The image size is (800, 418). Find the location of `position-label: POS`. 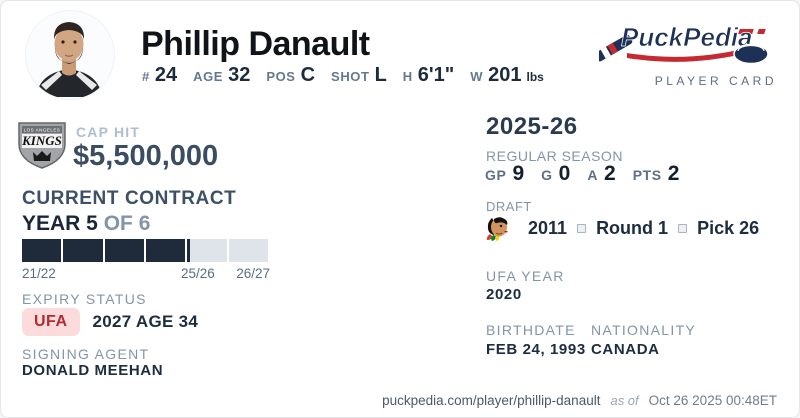

position-label: POS is located at coordinates (281, 76).